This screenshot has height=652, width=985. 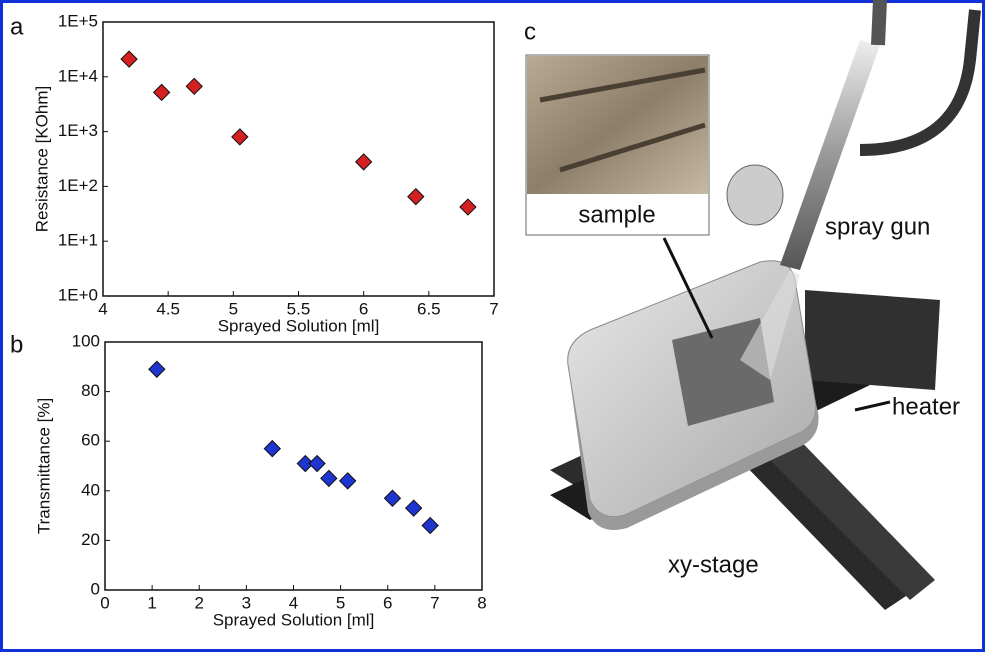 What do you see at coordinates (78, 20) in the screenshot?
I see `y-tick-label: 1E+5` at bounding box center [78, 20].